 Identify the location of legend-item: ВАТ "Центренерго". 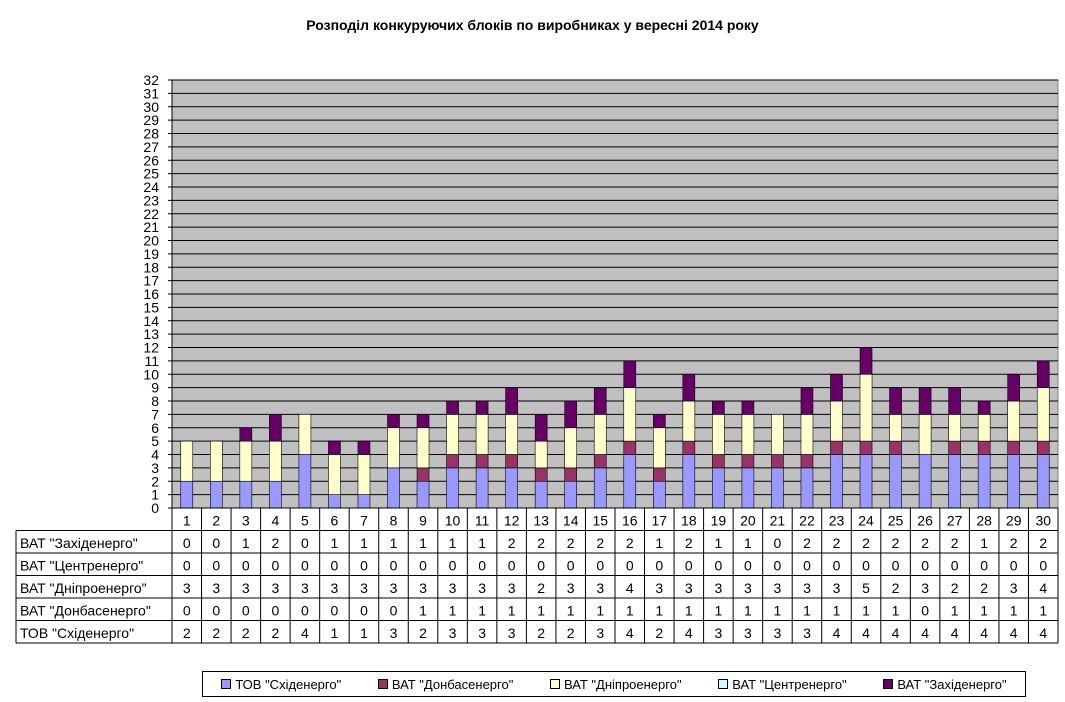
(782, 684).